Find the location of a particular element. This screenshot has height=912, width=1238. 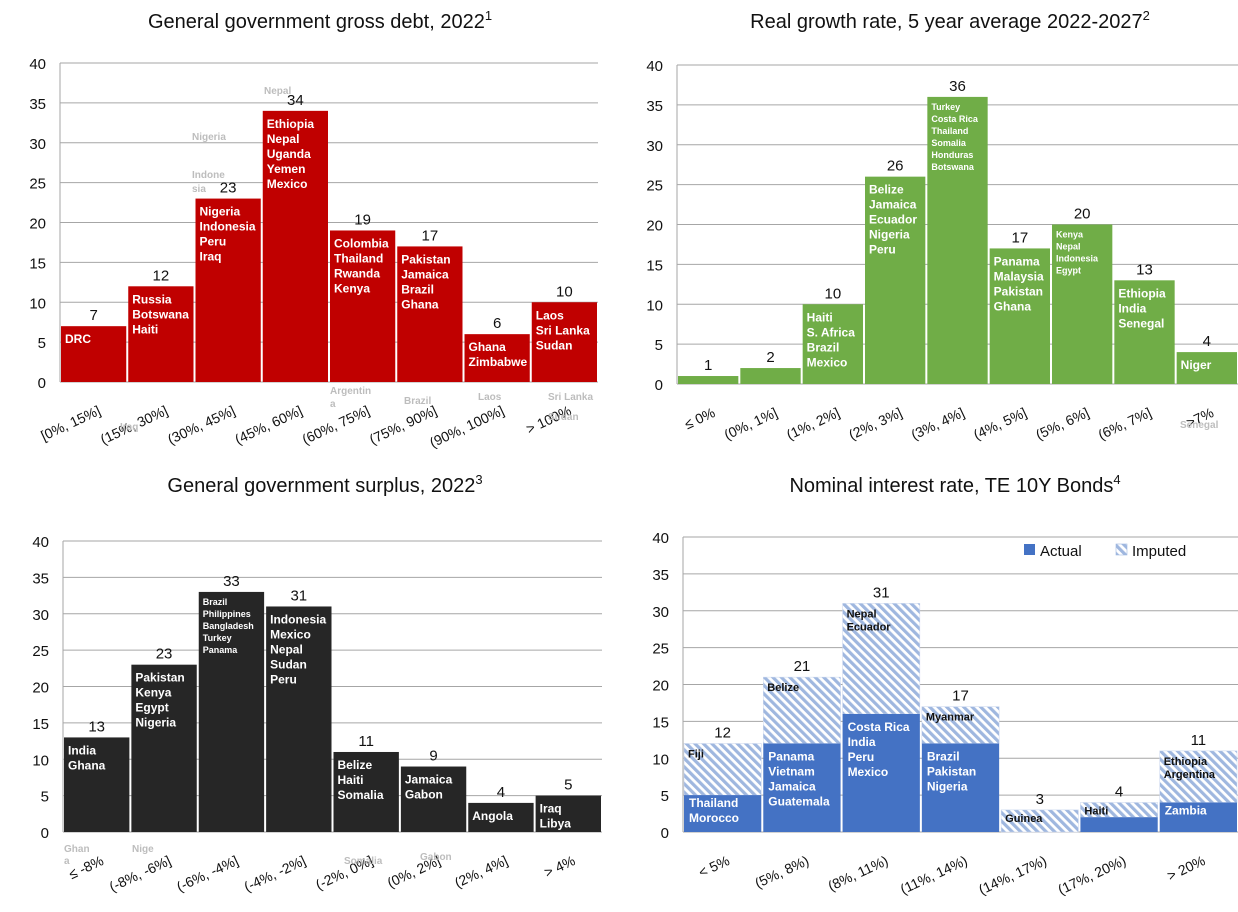

ghost-country-label: Nige is located at coordinates (143, 849).